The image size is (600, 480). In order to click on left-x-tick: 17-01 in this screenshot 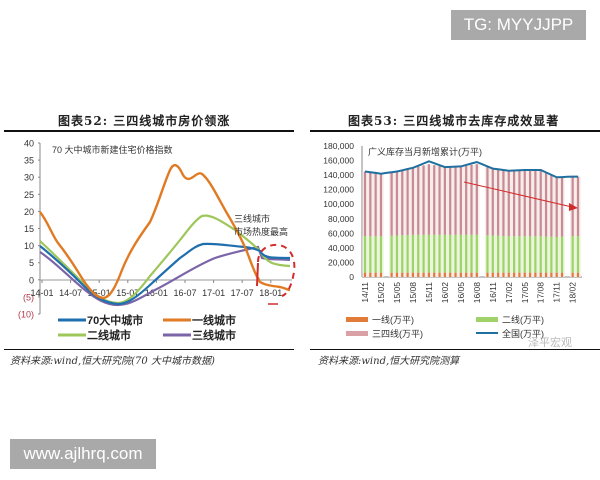, I will do `click(213, 293)`.